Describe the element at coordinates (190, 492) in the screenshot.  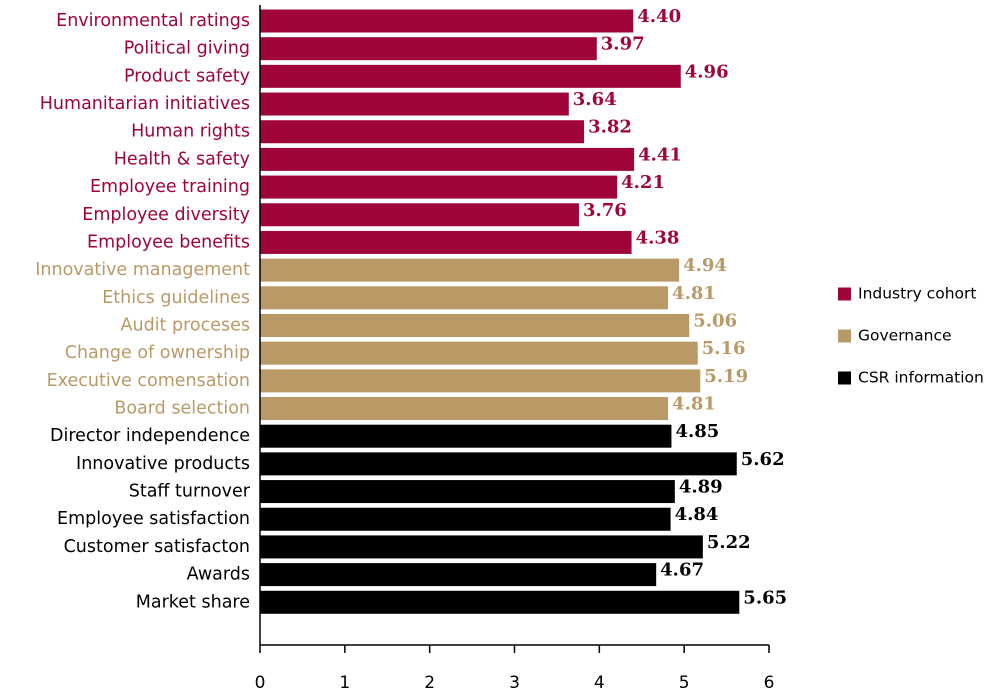
I see `category-label: Staff turnover` at that location.